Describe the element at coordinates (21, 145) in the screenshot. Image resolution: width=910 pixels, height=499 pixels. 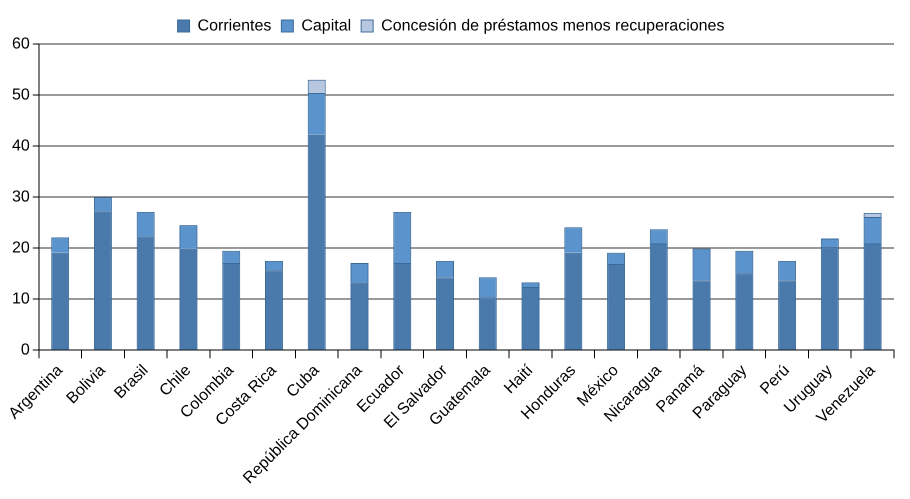
I see `y-tick-label: 40` at that location.